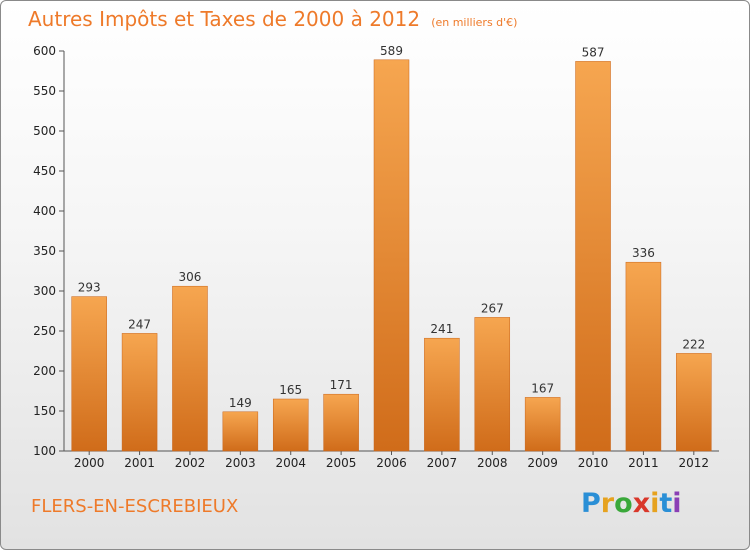 This screenshot has height=550, width=750. What do you see at coordinates (442, 463) in the screenshot?
I see `x-tick-label-2007: 2007` at bounding box center [442, 463].